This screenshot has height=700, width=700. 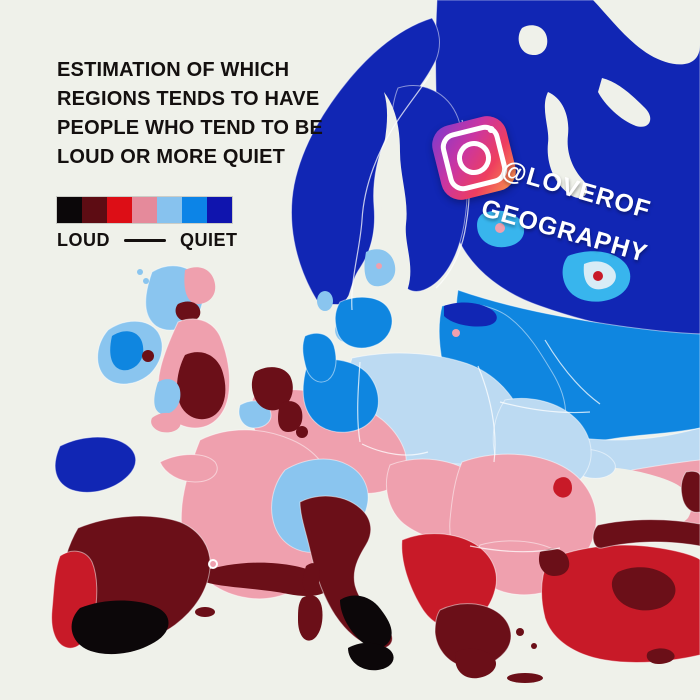 I want to click on legend-quiet-label: QUIET, so click(x=209, y=240).